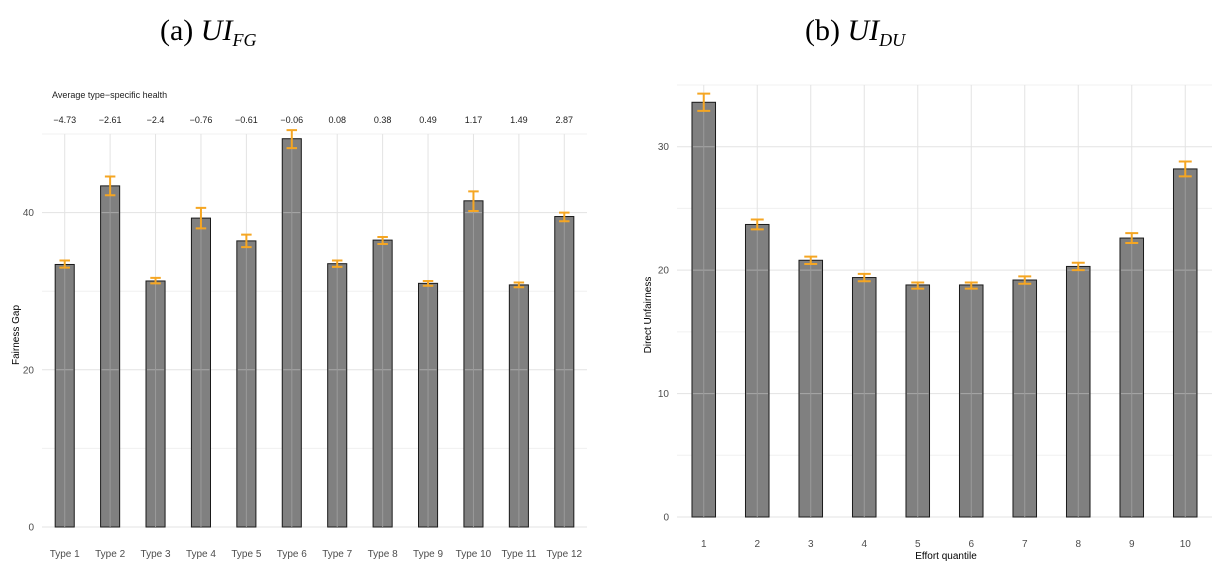  Describe the element at coordinates (971, 544) in the screenshot. I see `x-tick-label: 6` at that location.